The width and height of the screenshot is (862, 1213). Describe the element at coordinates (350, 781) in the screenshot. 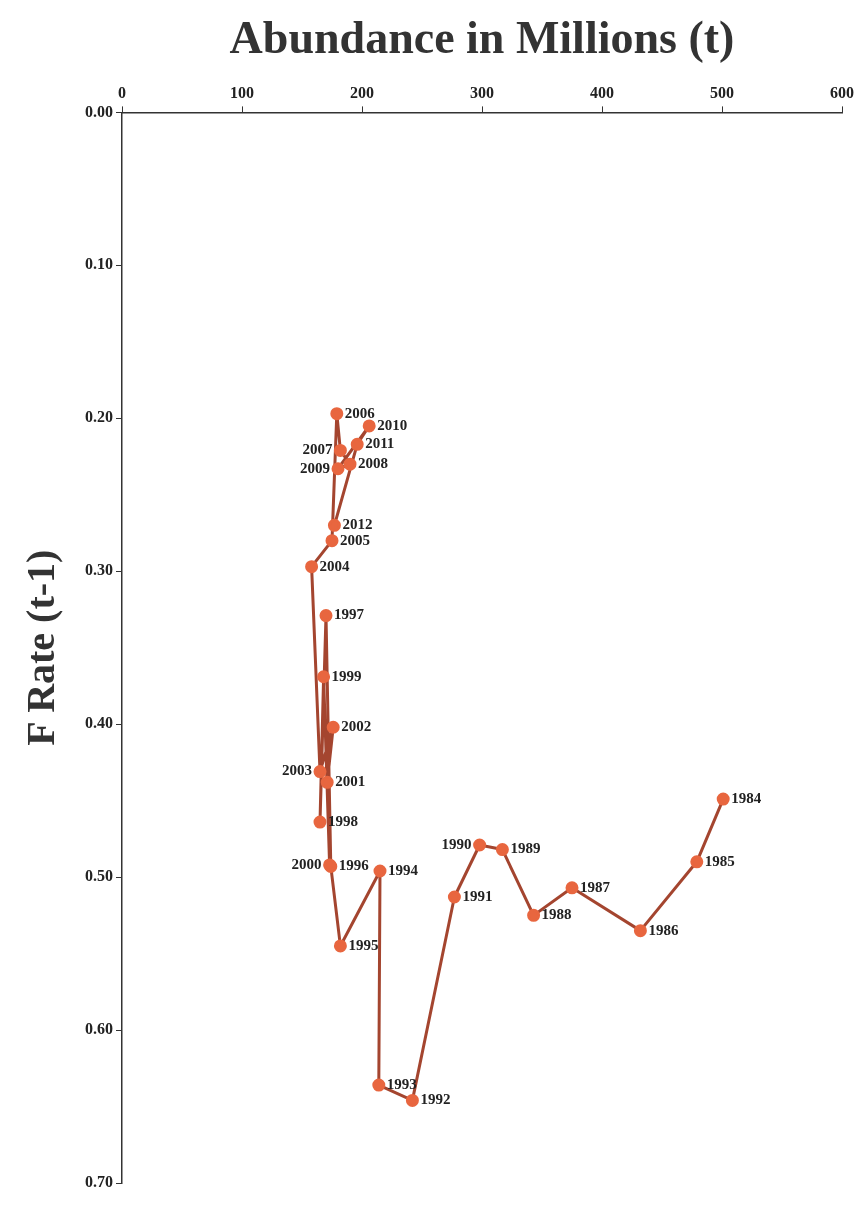

I see `annotation: 2001` at that location.